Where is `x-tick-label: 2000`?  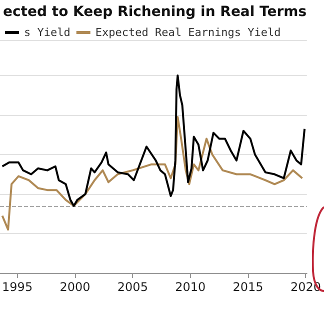
x-tick-label: 2000 is located at coordinates (75, 287).